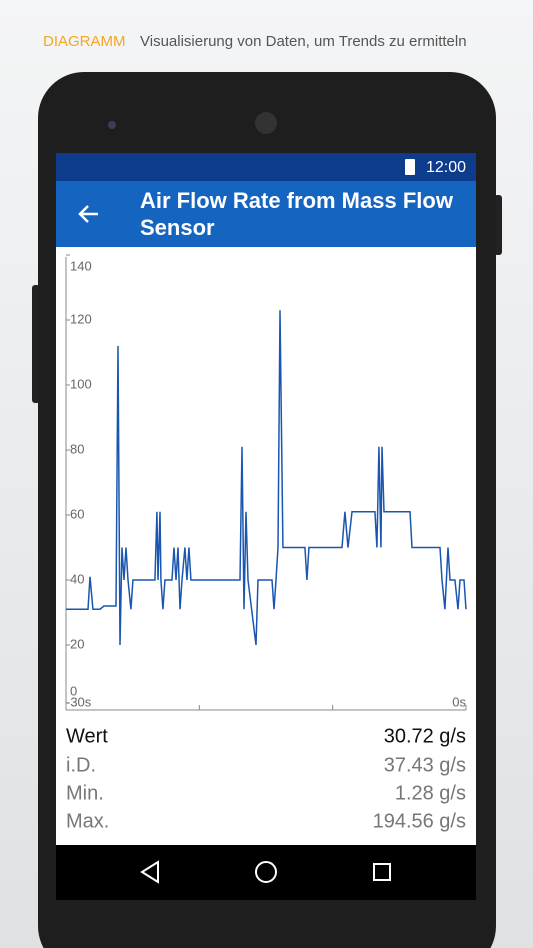  I want to click on nav-home, so click(266, 872).